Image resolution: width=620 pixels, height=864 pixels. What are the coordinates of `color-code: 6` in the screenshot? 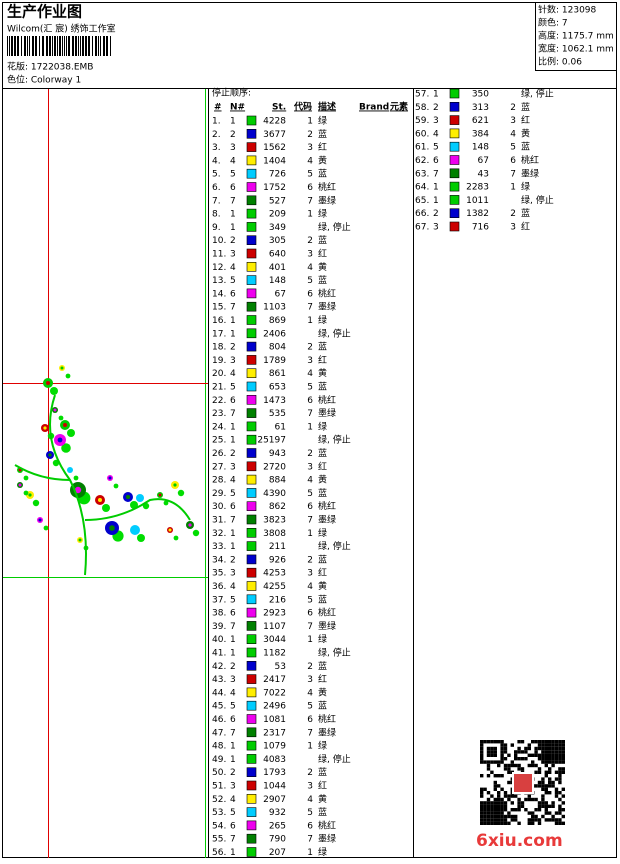 It's located at (513, 161).